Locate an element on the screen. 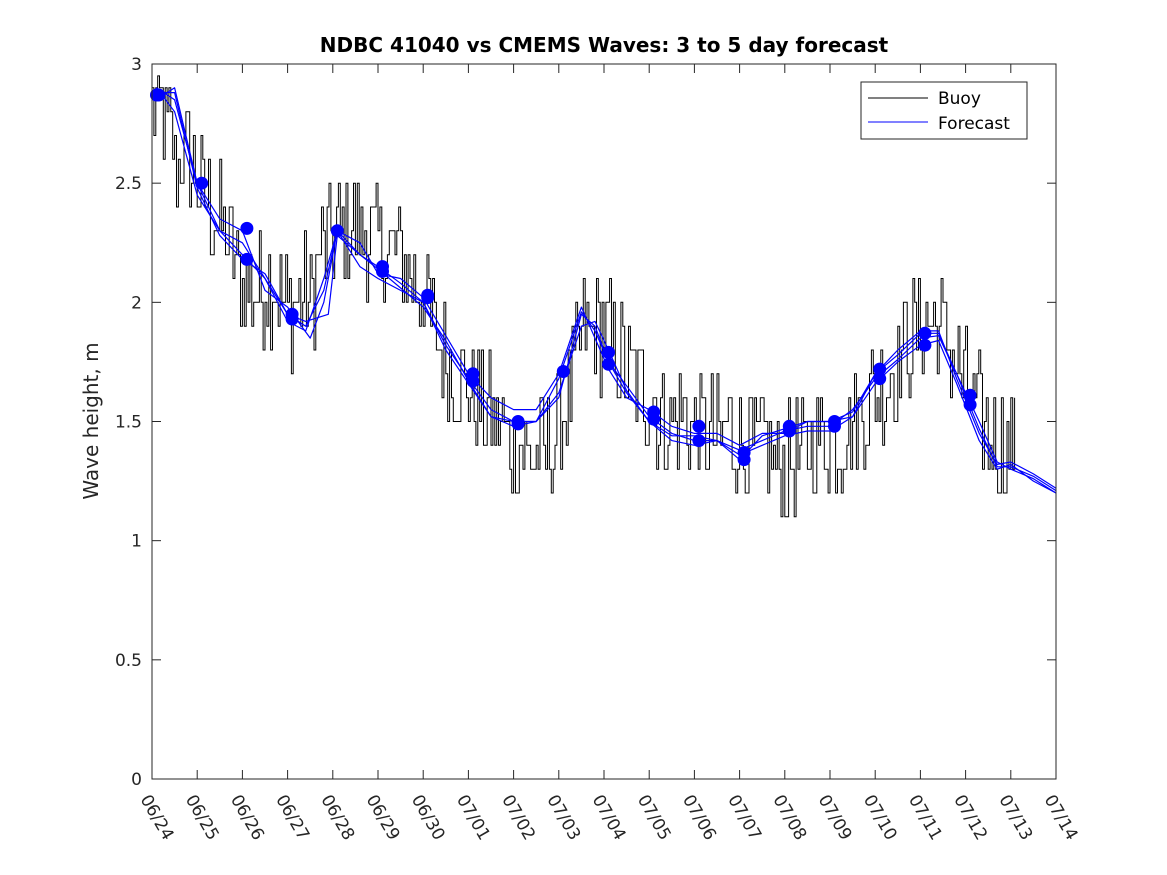 The image size is (1167, 875). x-tick-label: 07/03 is located at coordinates (563, 818).